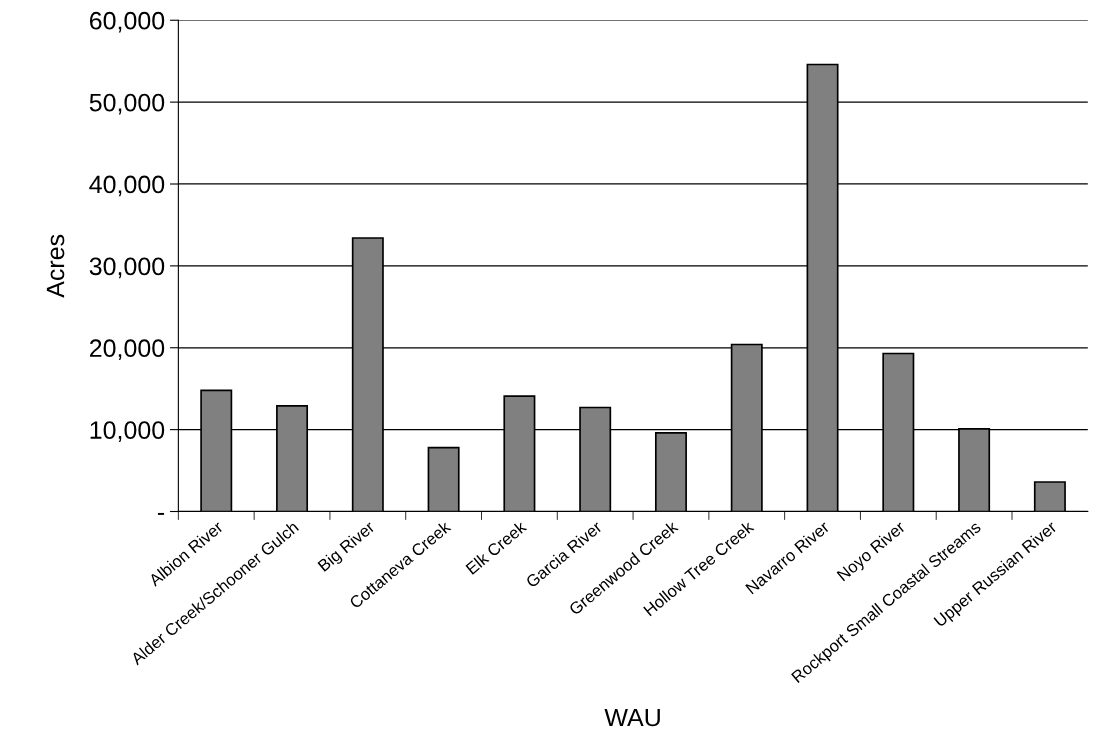 The height and width of the screenshot is (750, 1101). Describe the element at coordinates (127, 186) in the screenshot. I see `y-tick-label: 40,000` at that location.